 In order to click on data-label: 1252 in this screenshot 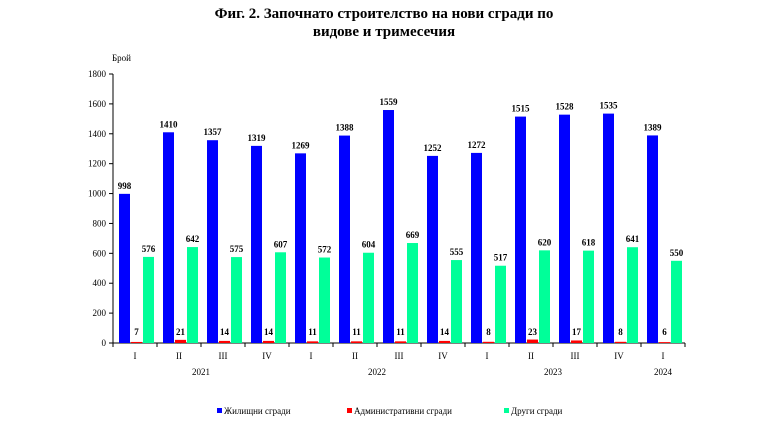, I will do `click(433, 148)`.